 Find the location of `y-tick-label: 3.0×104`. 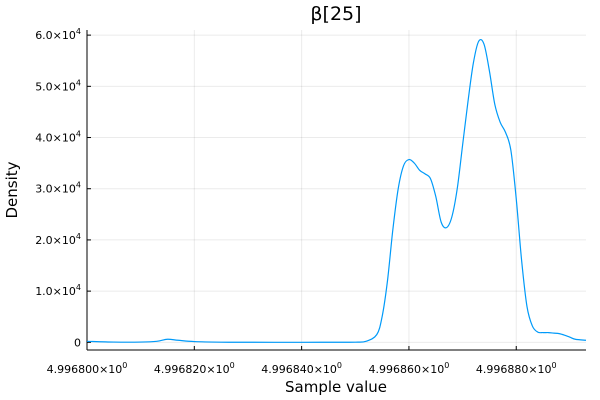

y-tick-label: 3.0×104 is located at coordinates (58, 188).